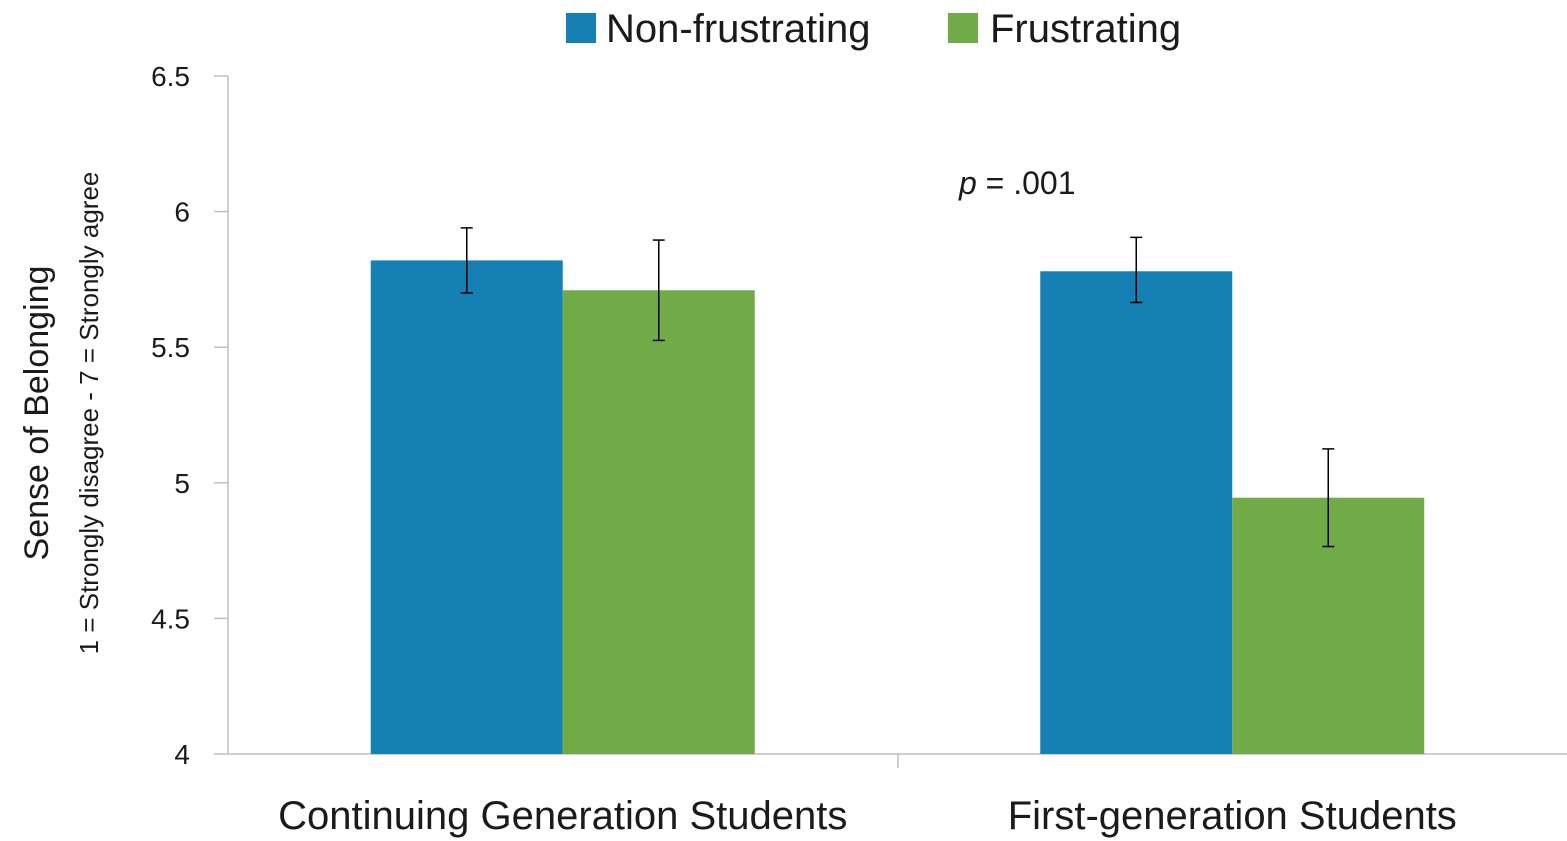 The width and height of the screenshot is (1567, 841). Describe the element at coordinates (1085, 29) in the screenshot. I see `legend-label-frustrating: Frustrating` at that location.